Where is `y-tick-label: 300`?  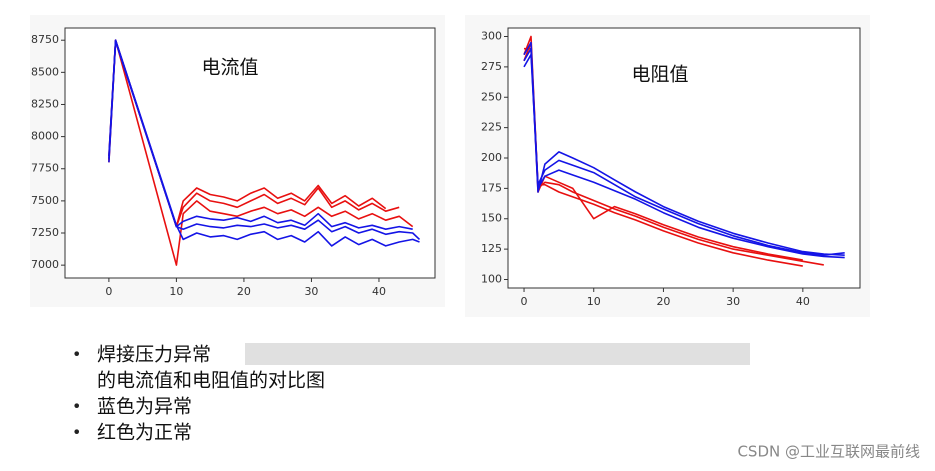 y-tick-label: 300 is located at coordinates (491, 36).